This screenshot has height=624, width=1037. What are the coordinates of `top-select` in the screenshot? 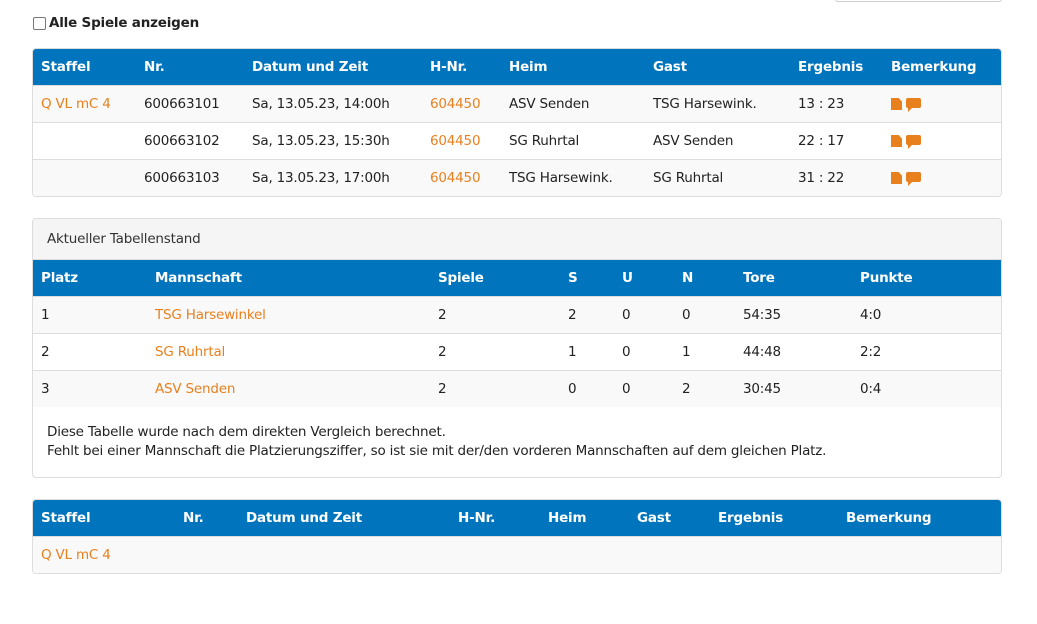 It's located at (918, 1).